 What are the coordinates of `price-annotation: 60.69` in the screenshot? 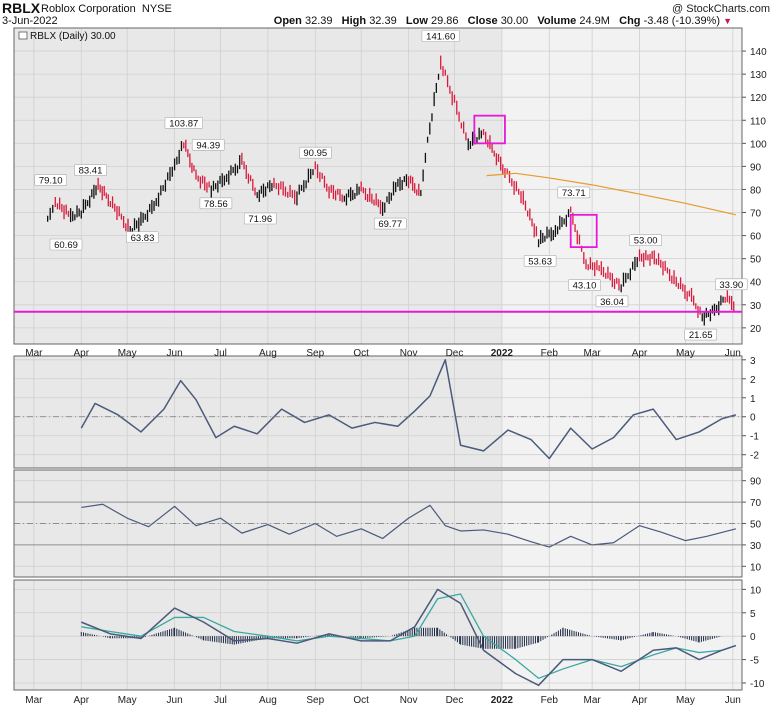 It's located at (66, 245).